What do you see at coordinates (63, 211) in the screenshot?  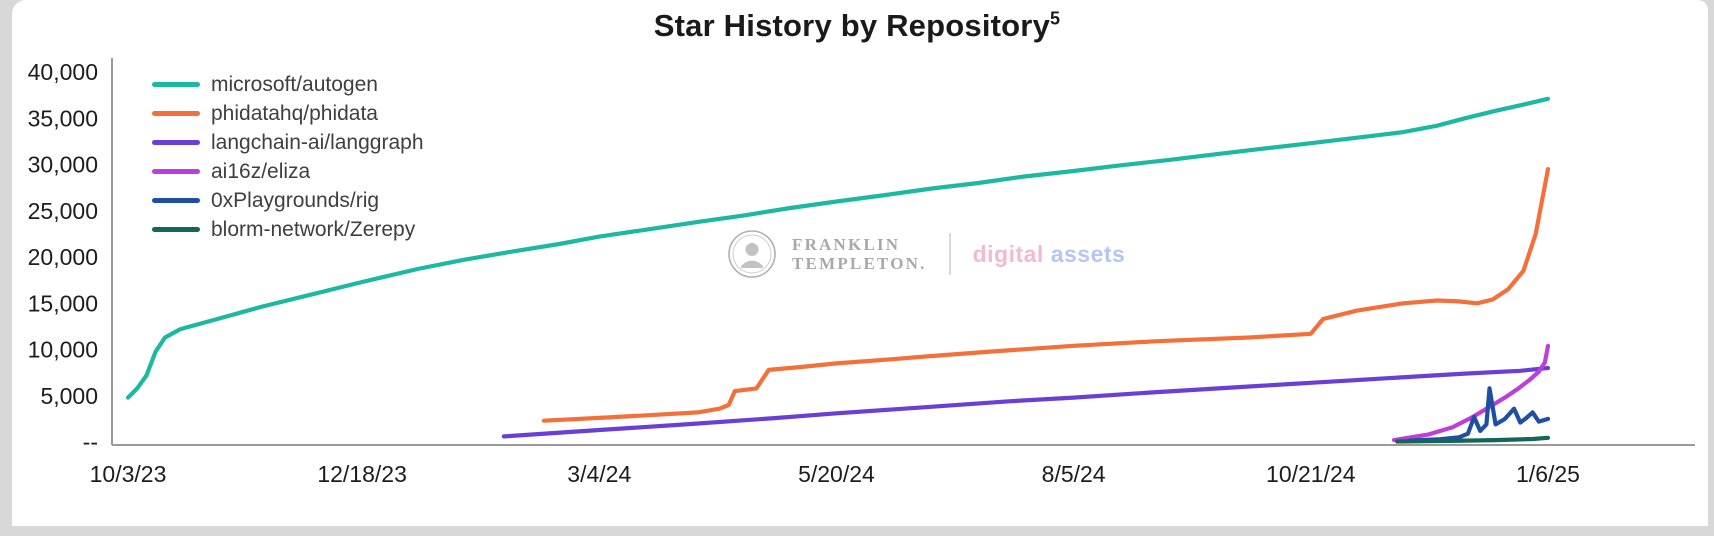 I see `y-tick-label: 25,000` at bounding box center [63, 211].